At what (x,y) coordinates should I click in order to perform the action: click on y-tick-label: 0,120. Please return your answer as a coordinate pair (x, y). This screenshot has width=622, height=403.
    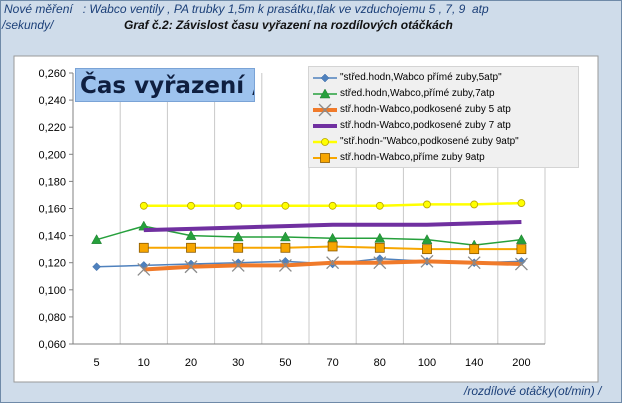
    Looking at the image, I should click on (52, 264).